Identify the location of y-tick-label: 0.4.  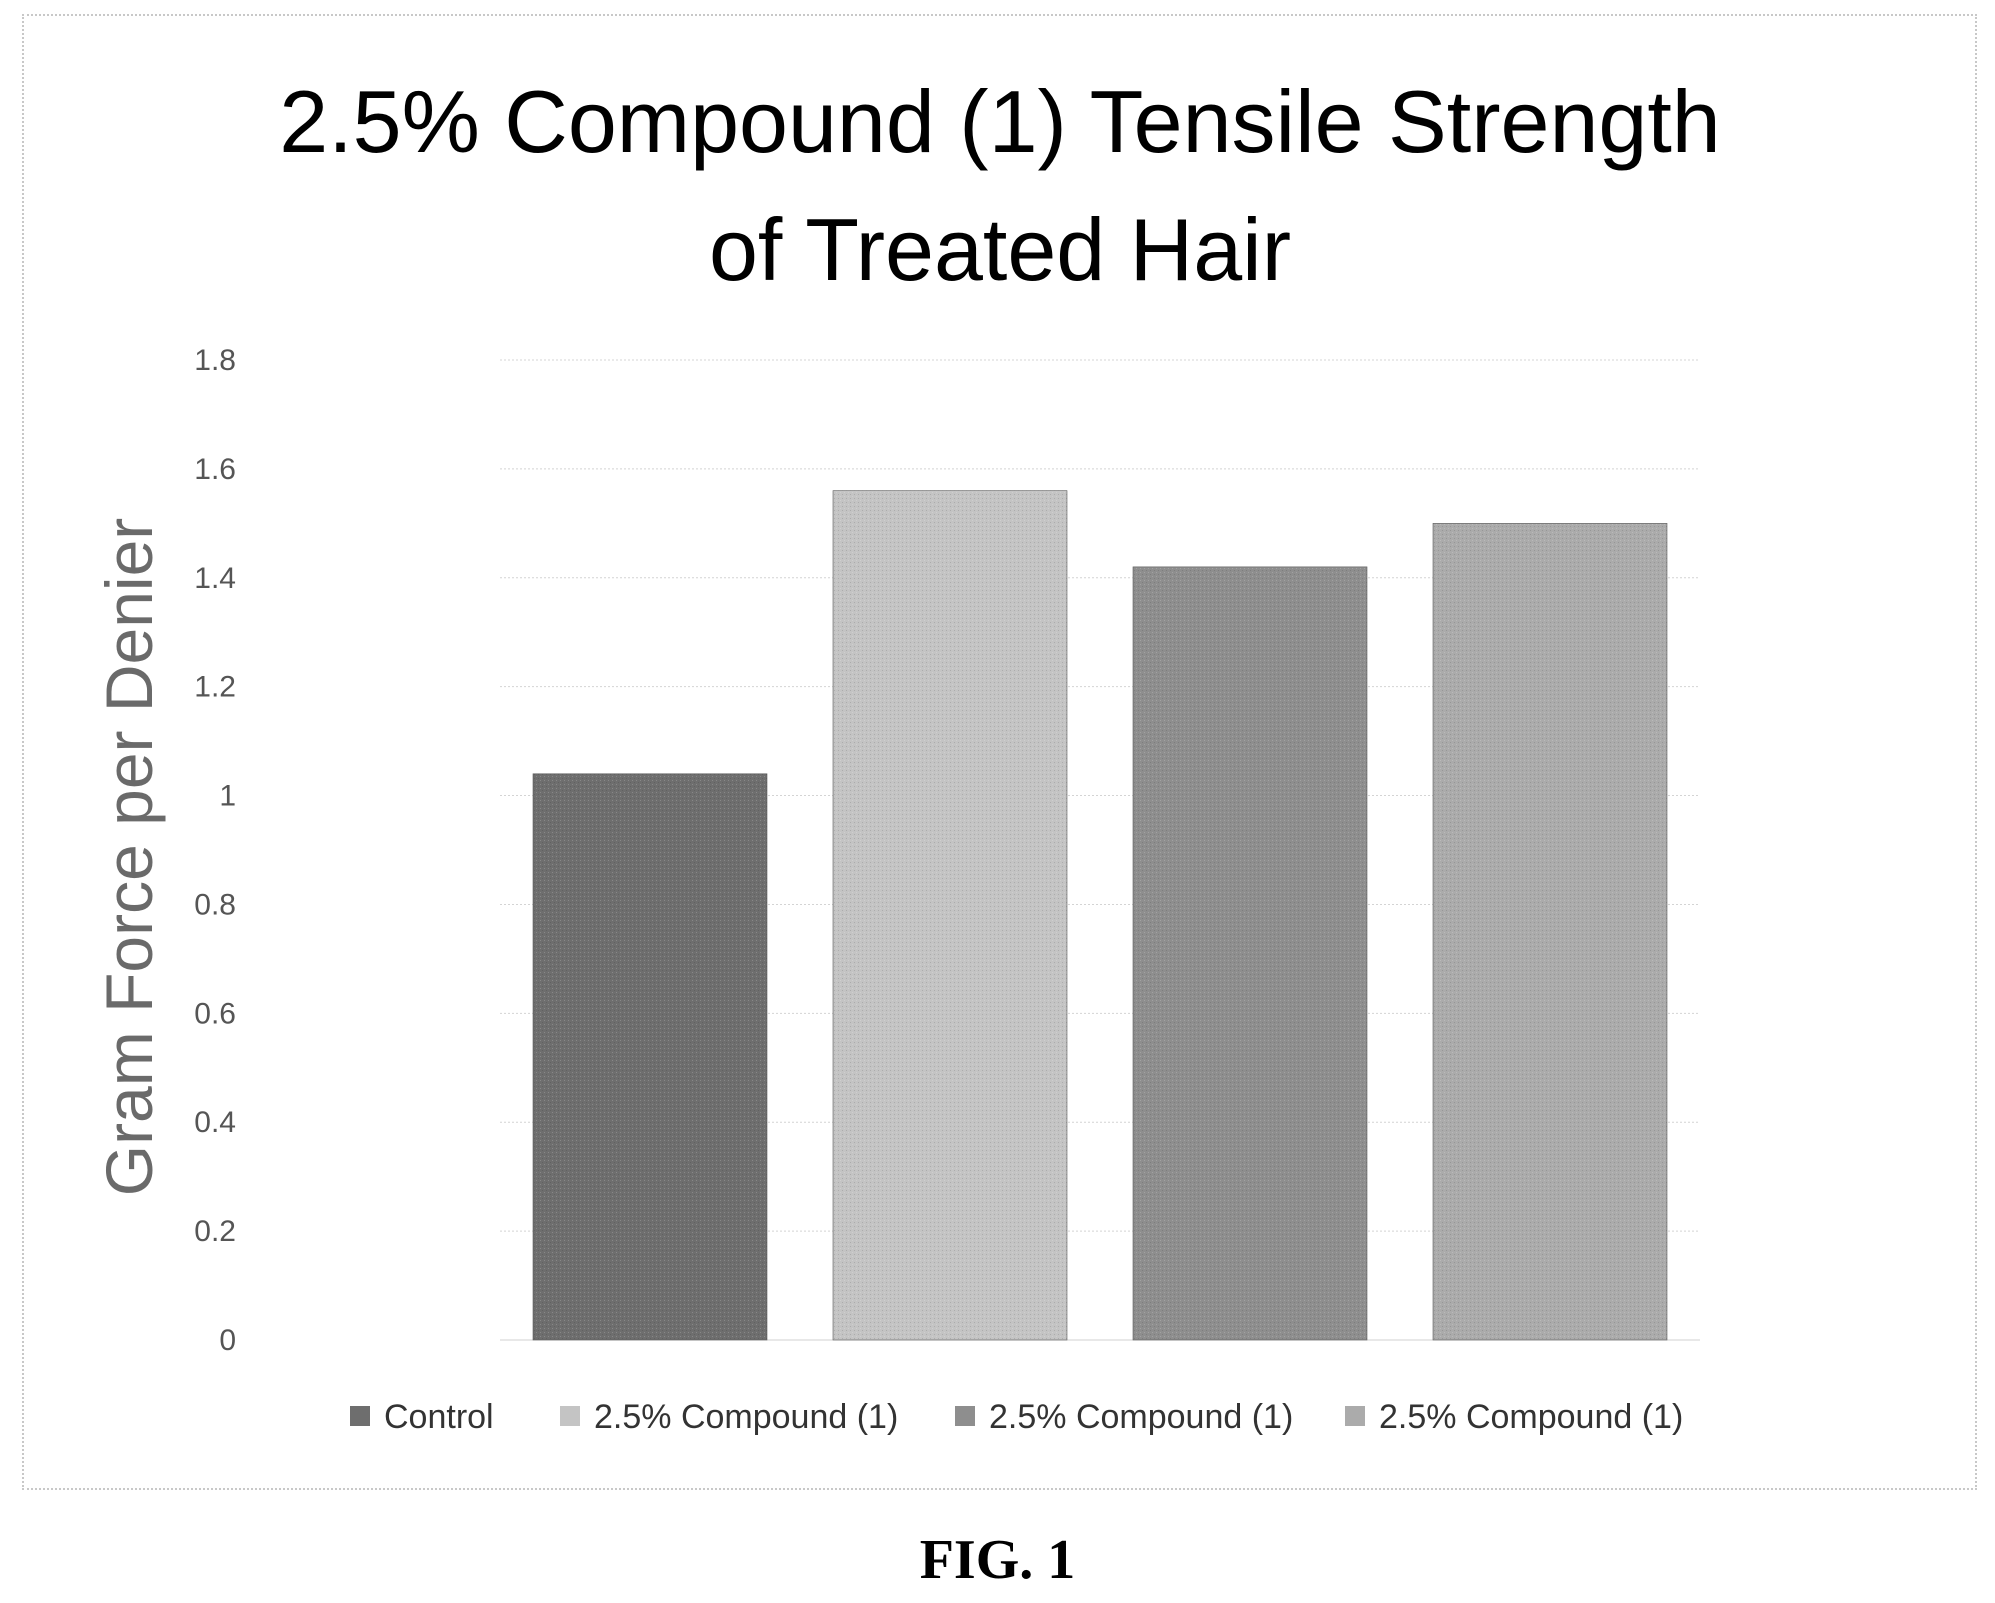
(215, 1122).